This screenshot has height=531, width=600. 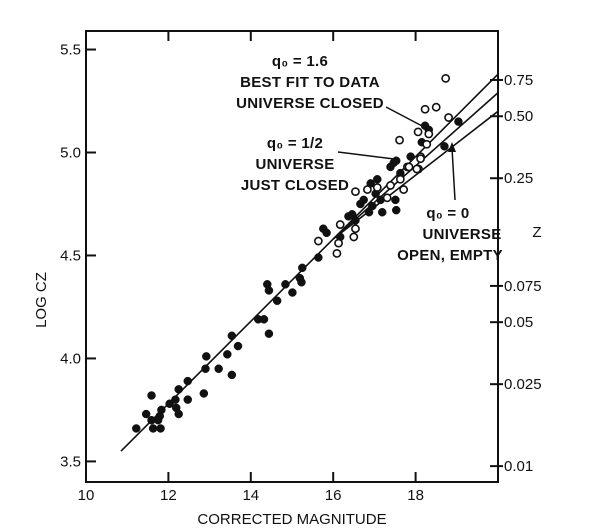 What do you see at coordinates (452, 147) in the screenshot?
I see `arrowhead-icon` at bounding box center [452, 147].